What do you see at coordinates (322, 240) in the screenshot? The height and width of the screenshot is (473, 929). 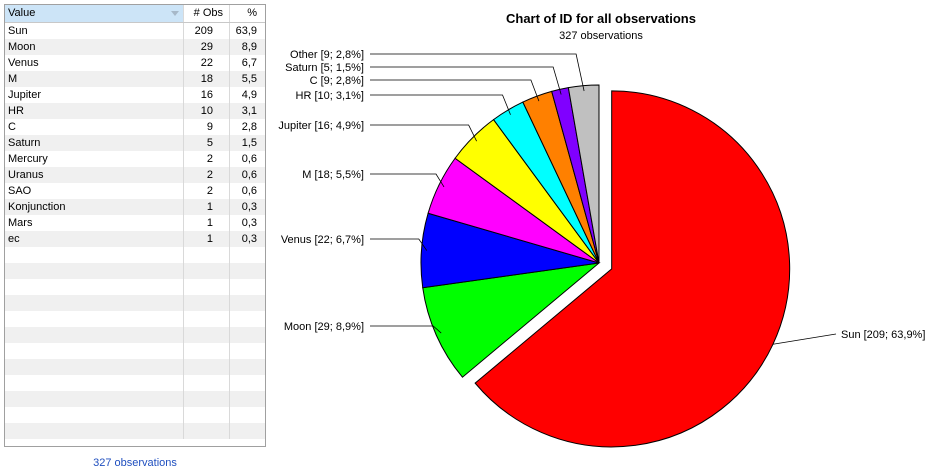 I see `slice-label-2: Venus [22; 6,7%]` at bounding box center [322, 240].